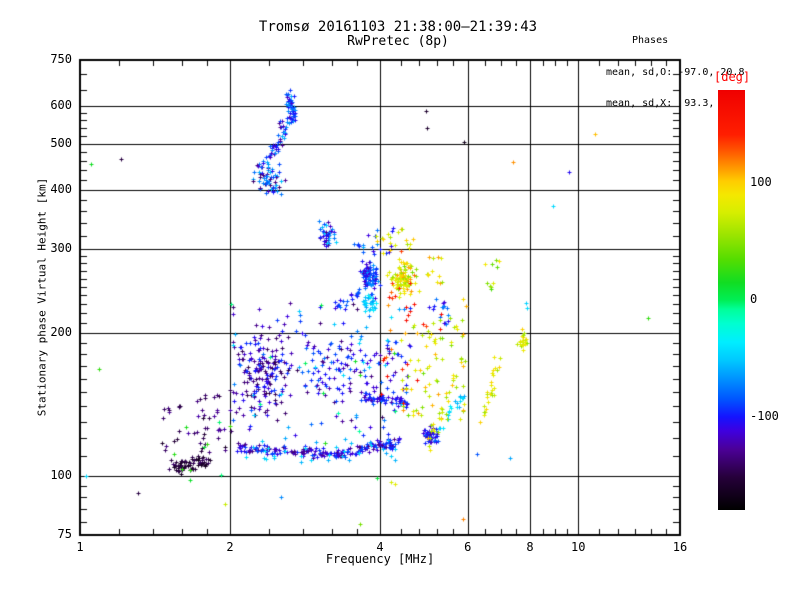 The height and width of the screenshot is (600, 800). Describe the element at coordinates (80, 547) in the screenshot. I see `x-tick-label: 1` at that location.